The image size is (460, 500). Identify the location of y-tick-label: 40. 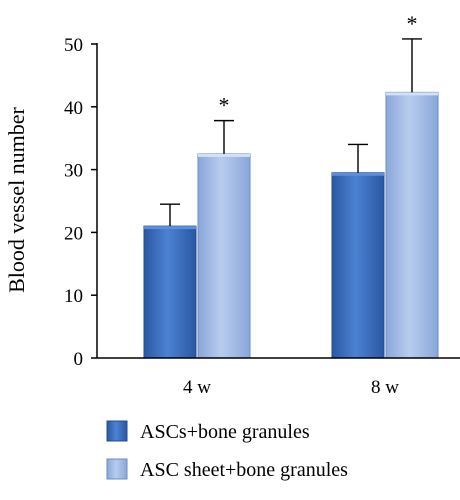
(73, 108).